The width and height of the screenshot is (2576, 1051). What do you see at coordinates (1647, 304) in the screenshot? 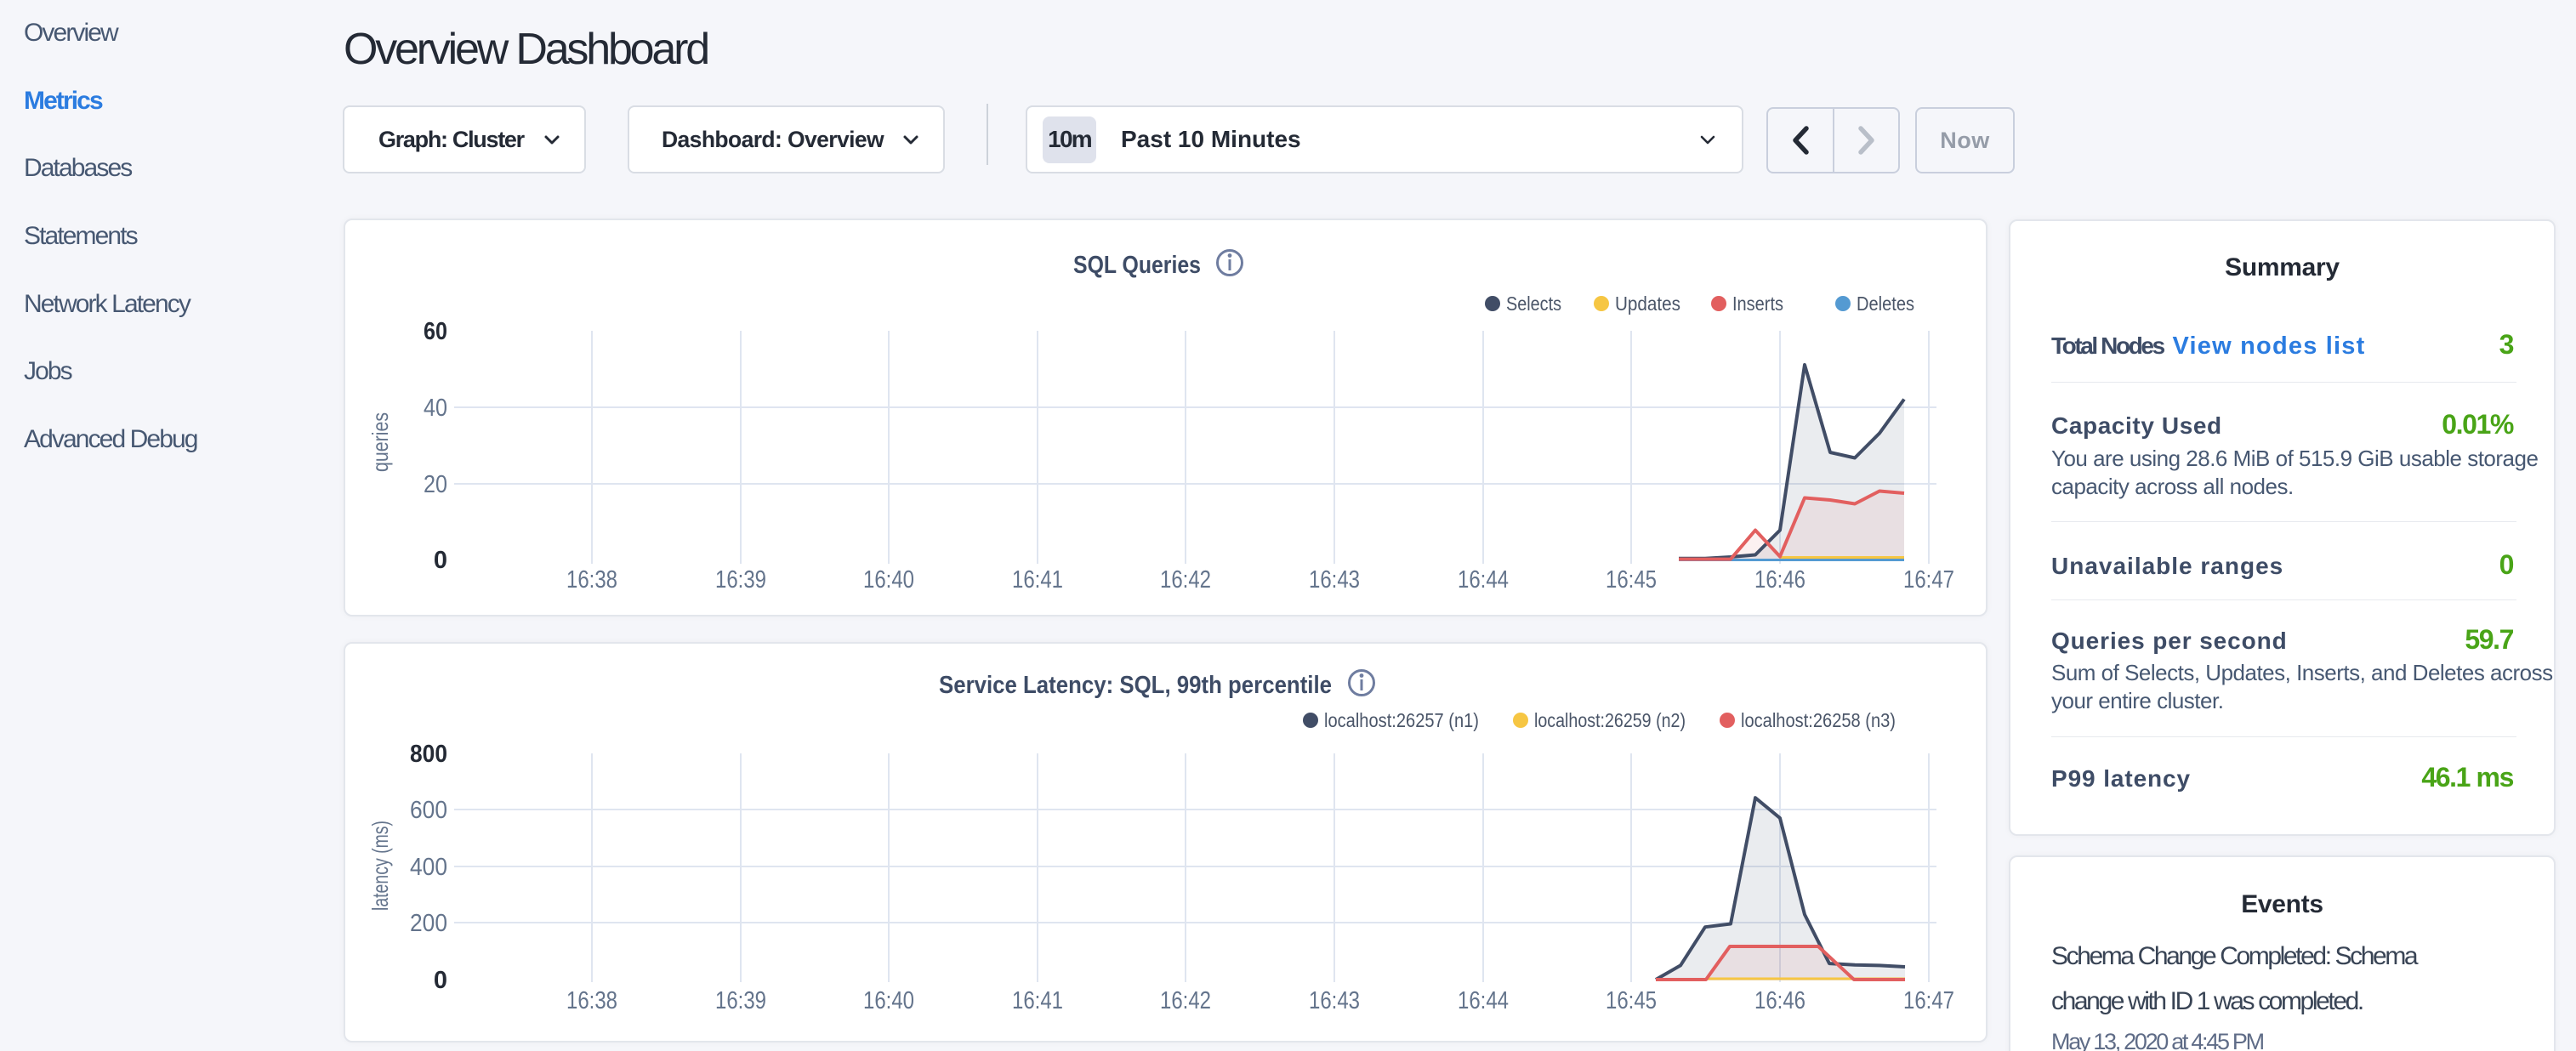
I see `svg-text: Updates` at bounding box center [1647, 304].